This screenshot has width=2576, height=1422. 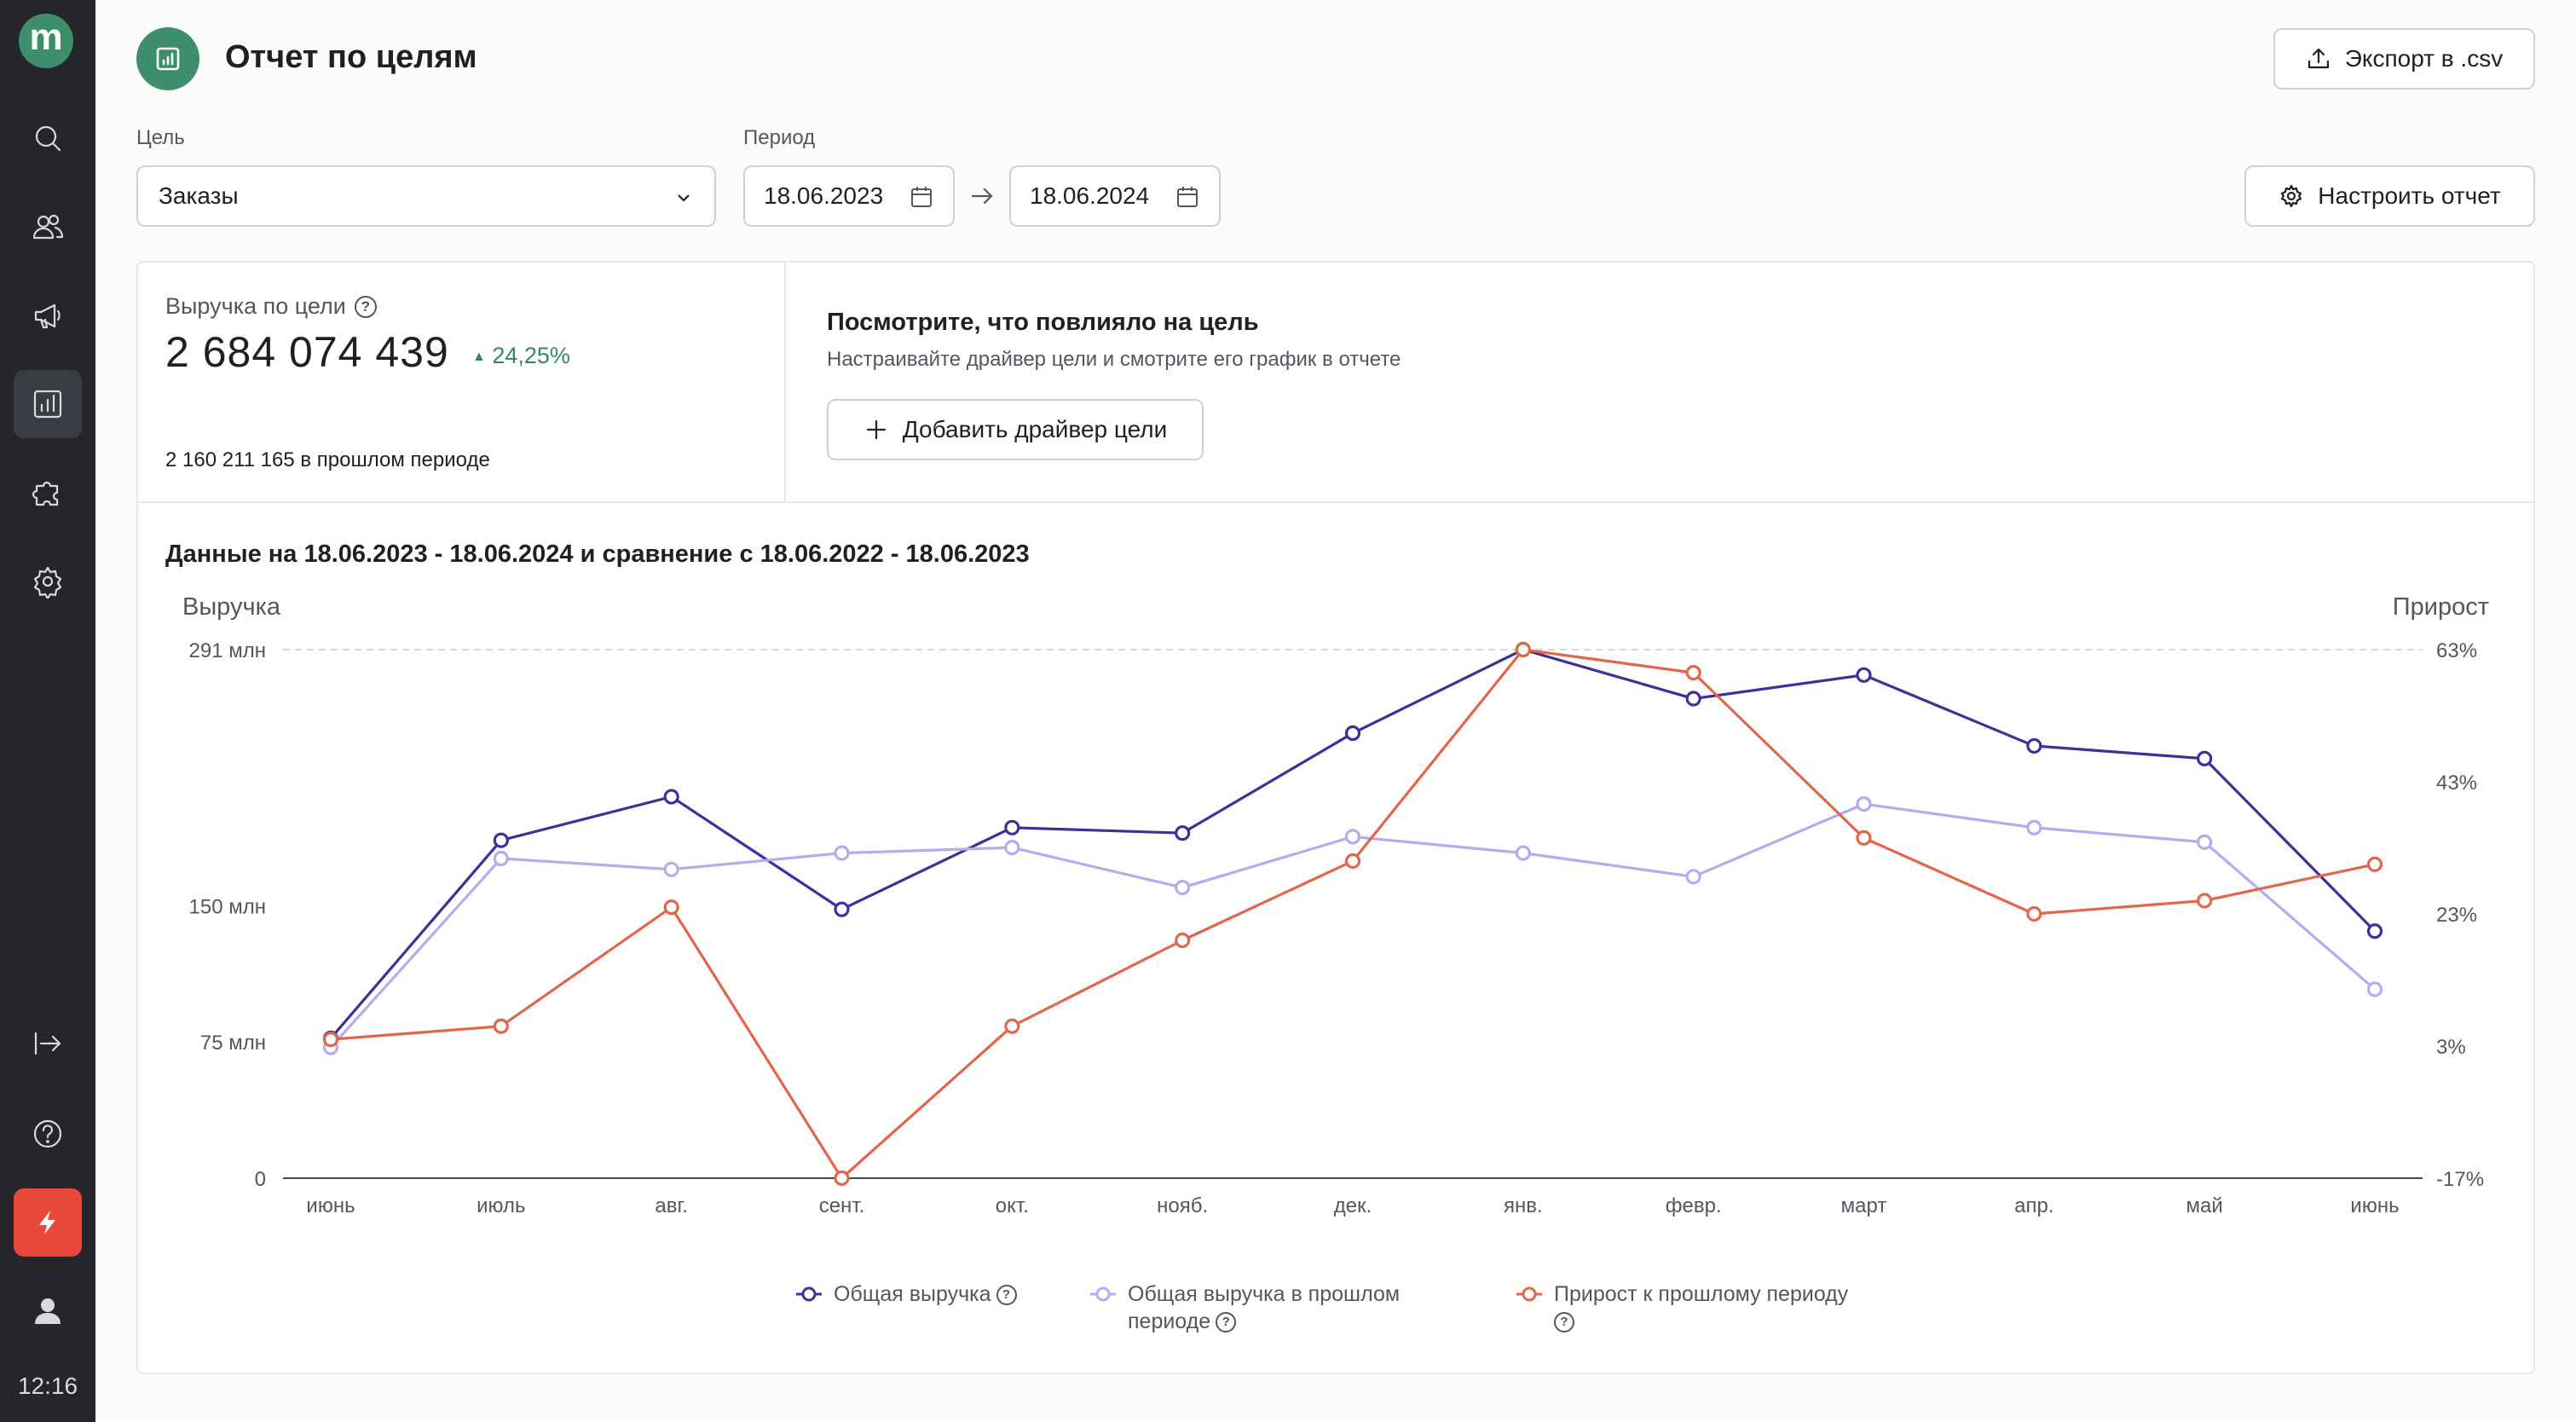 I want to click on legend-label: Прирост к прошлому периоду?, so click(x=1701, y=1307).